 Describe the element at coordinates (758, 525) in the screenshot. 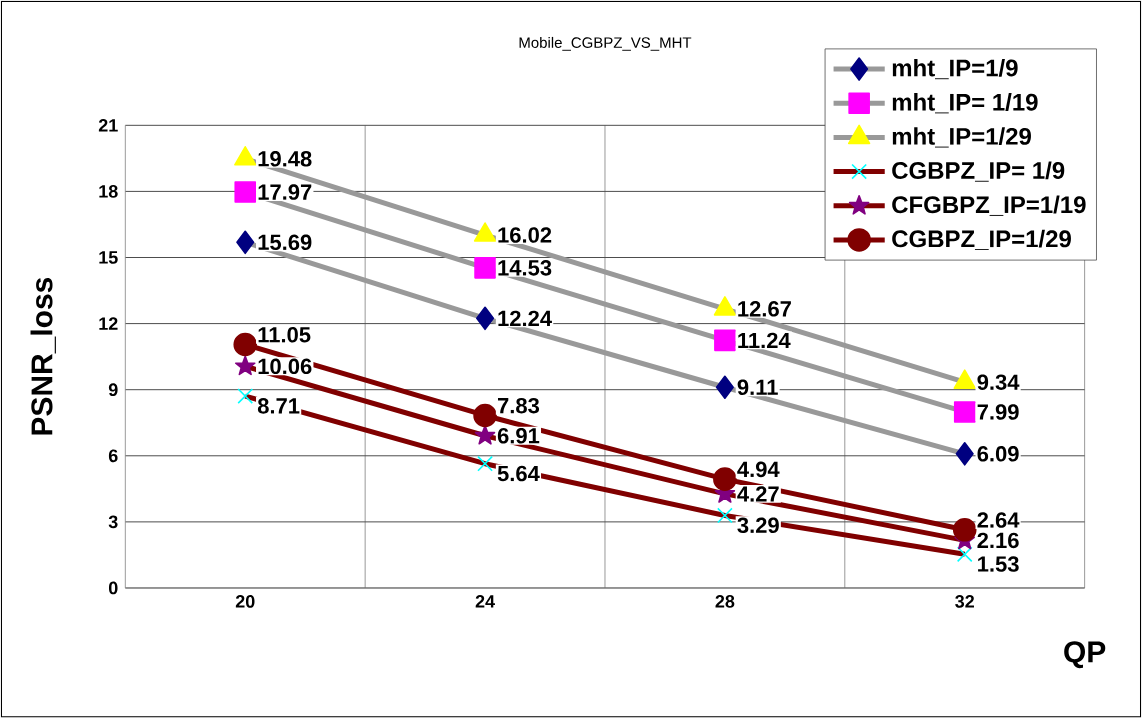

I see `data-label: 3.29` at that location.